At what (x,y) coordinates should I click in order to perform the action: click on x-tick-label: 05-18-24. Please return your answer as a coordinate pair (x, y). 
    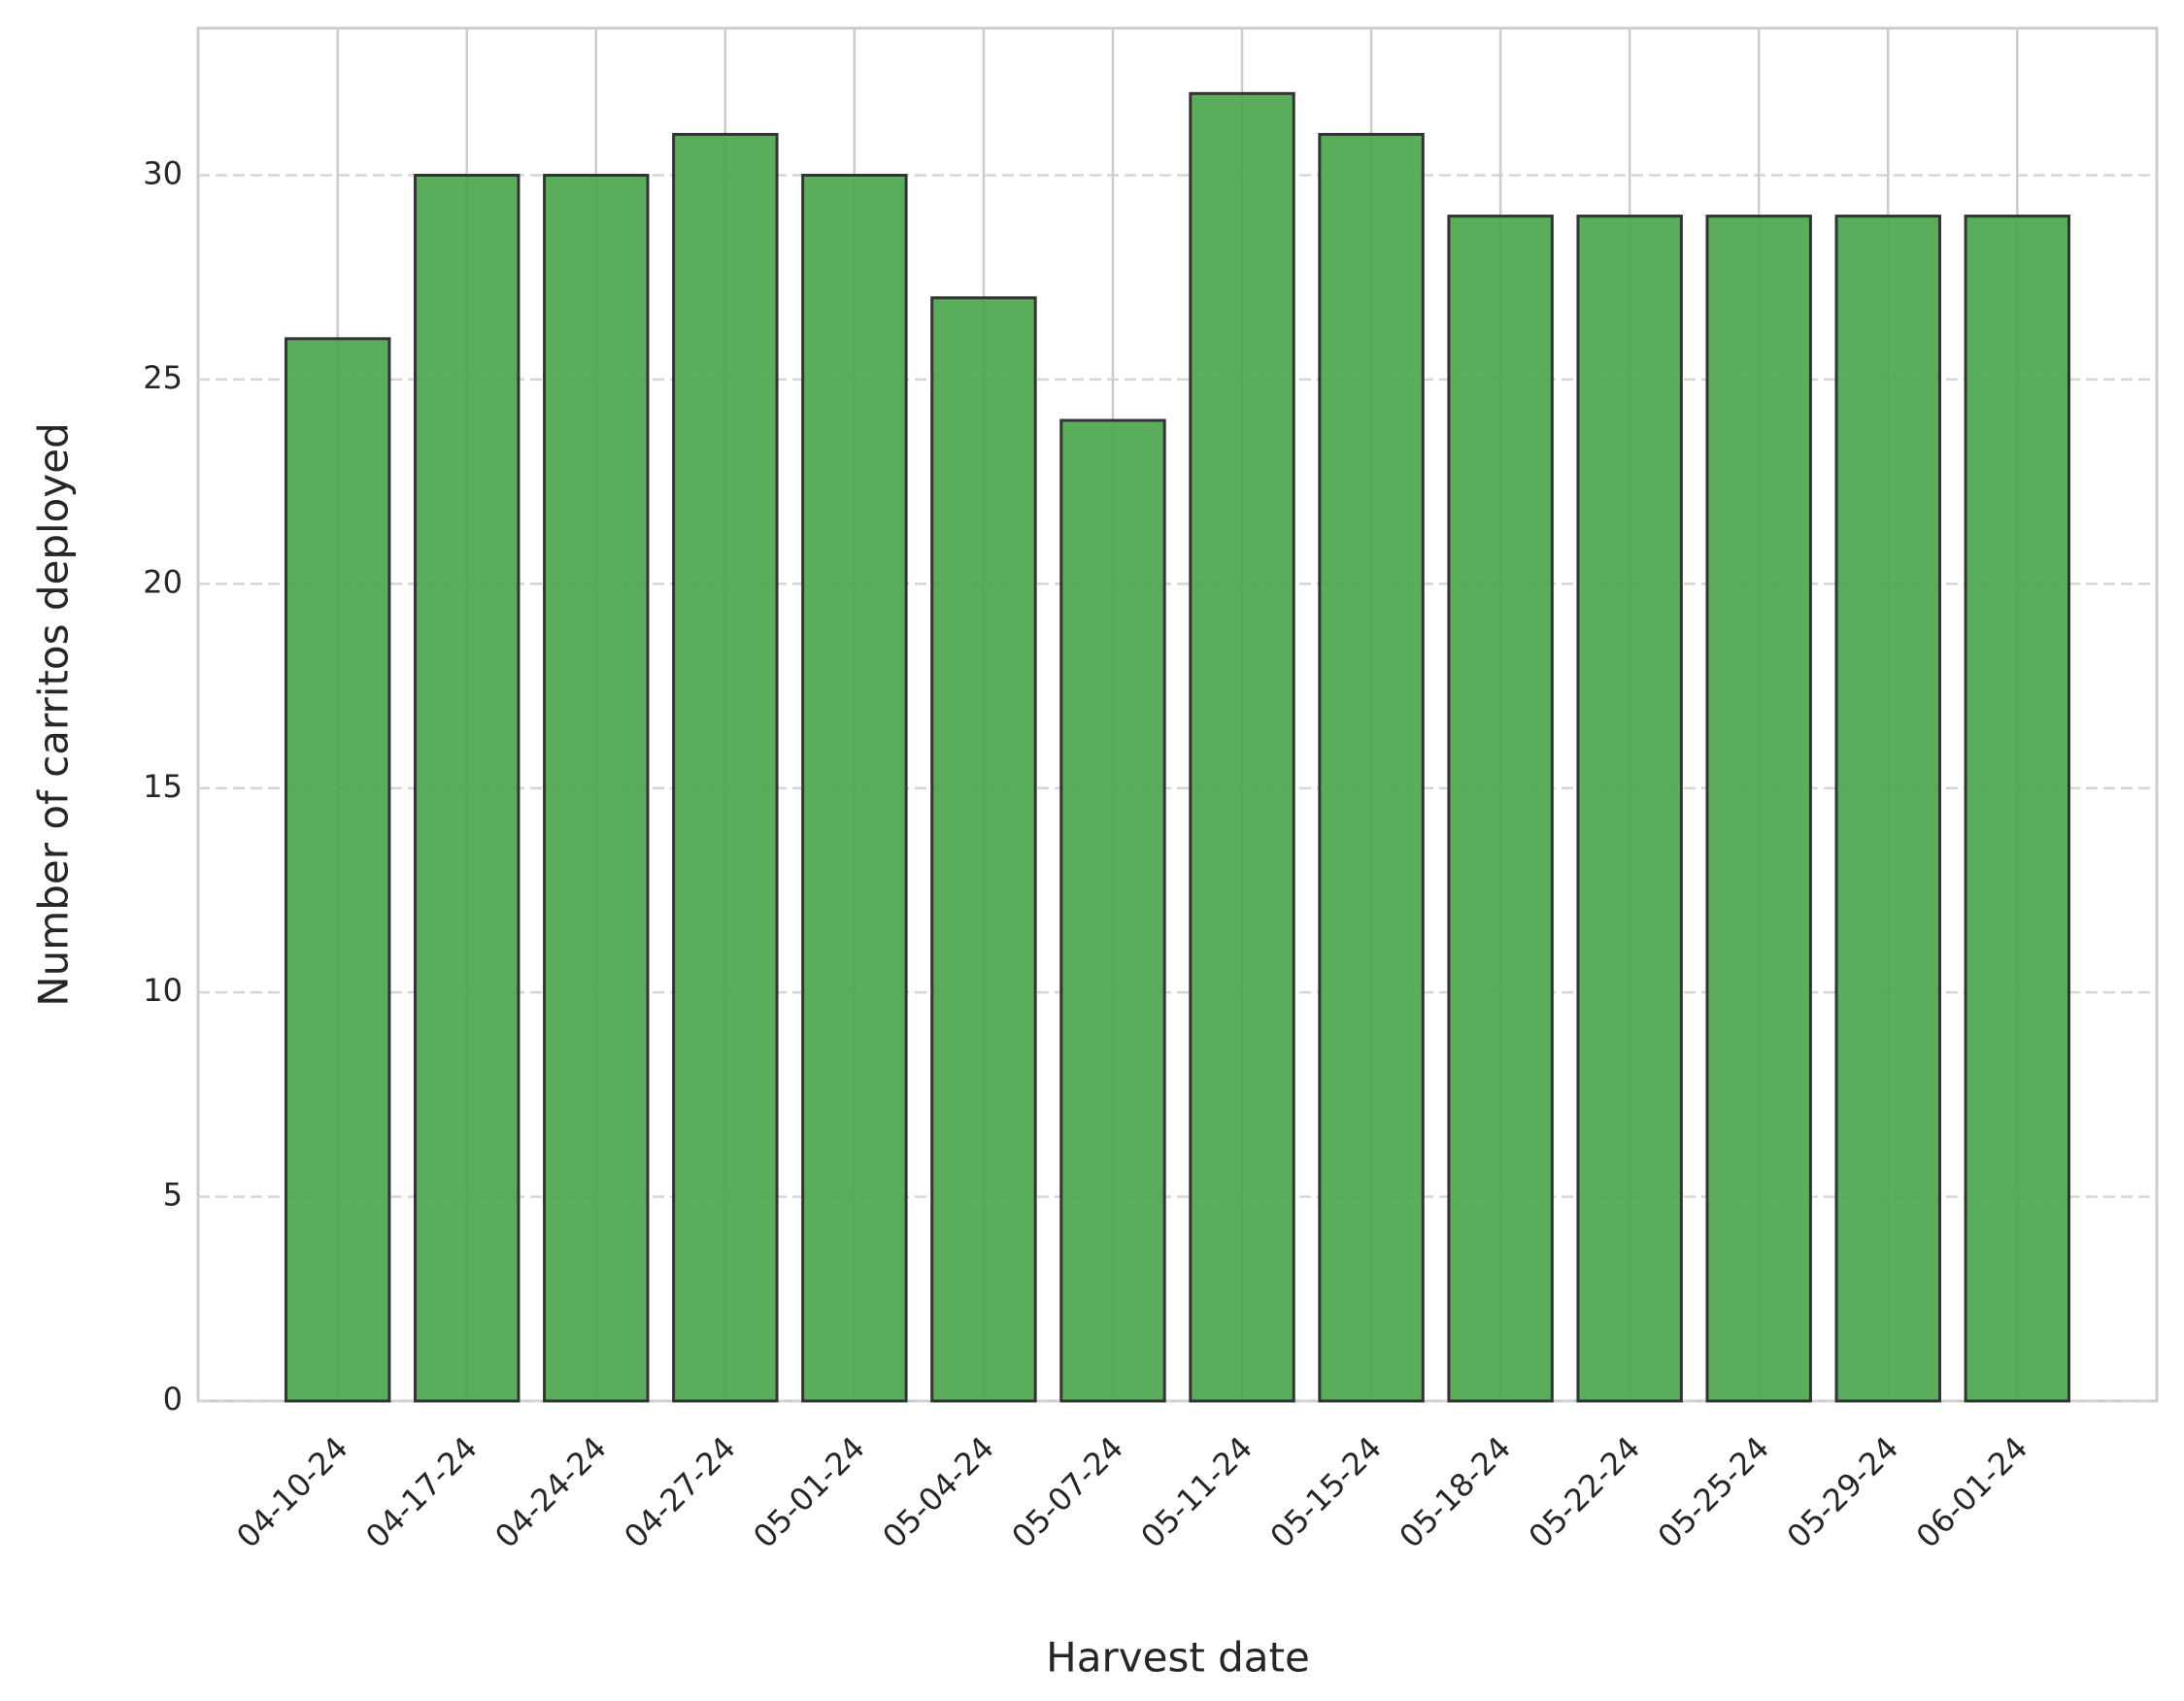
    Looking at the image, I should click on (1456, 1492).